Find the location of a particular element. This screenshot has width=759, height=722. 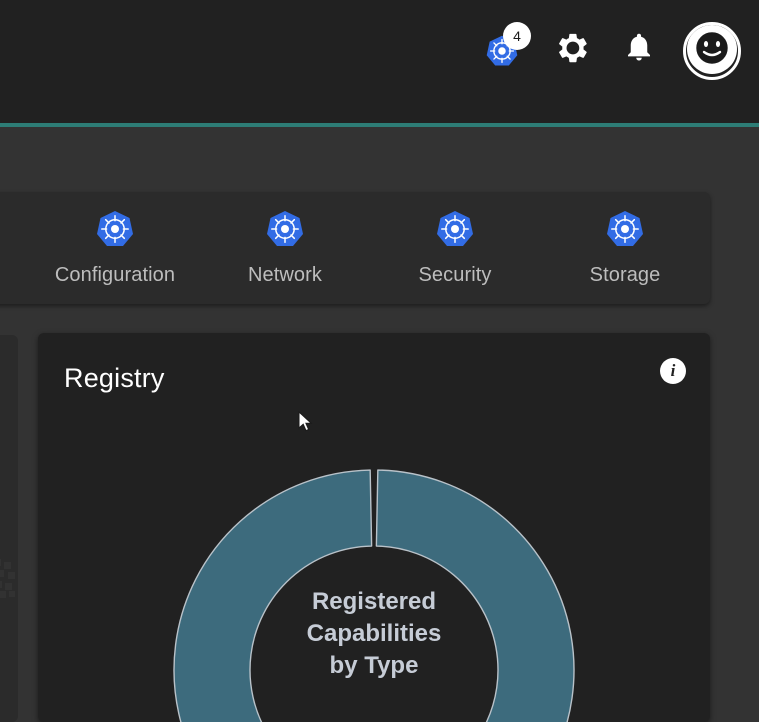

nav-item-label: Network is located at coordinates (285, 275).